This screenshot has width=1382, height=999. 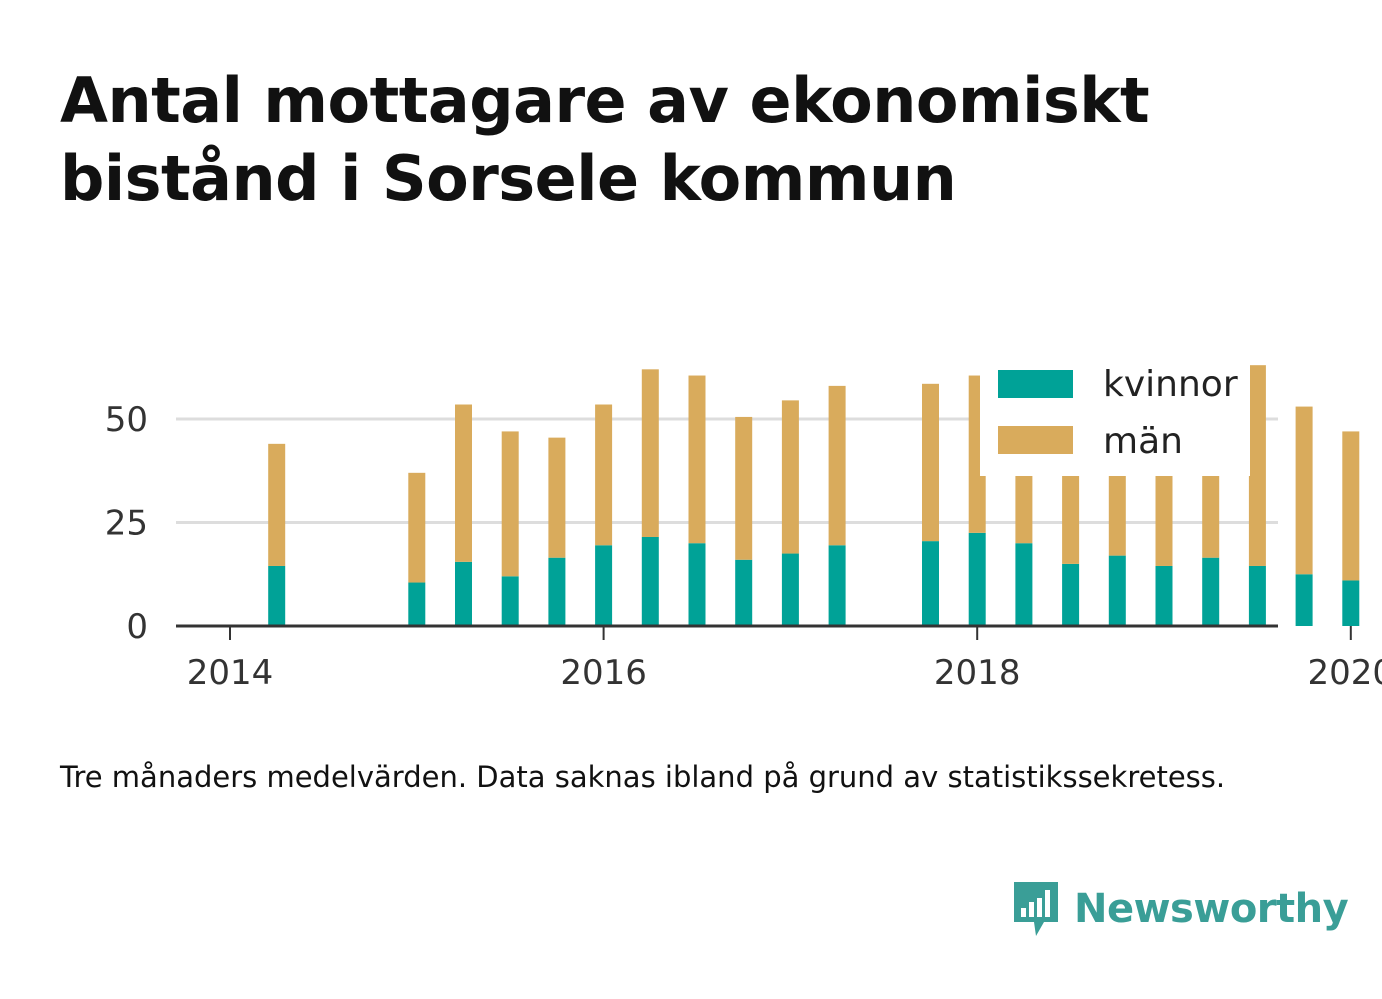 I want to click on y-tick-label-50: 50, so click(x=126, y=420).